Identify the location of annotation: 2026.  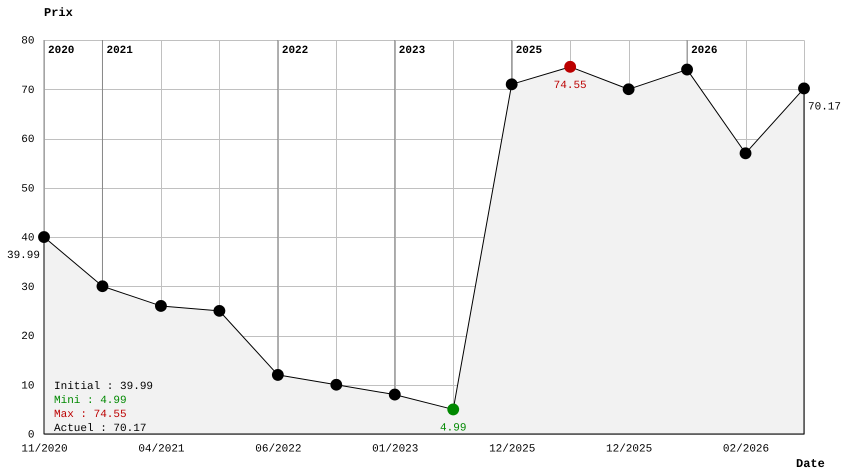
(704, 51).